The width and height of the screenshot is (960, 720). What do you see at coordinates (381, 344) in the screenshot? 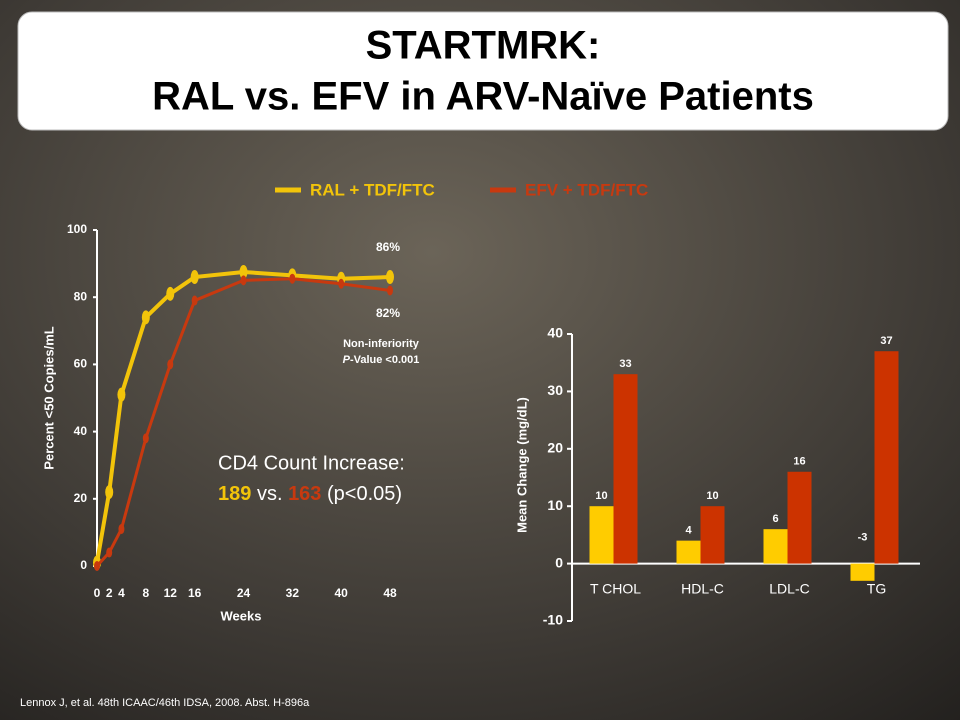
I see `annotation: Non-inferiority` at bounding box center [381, 344].